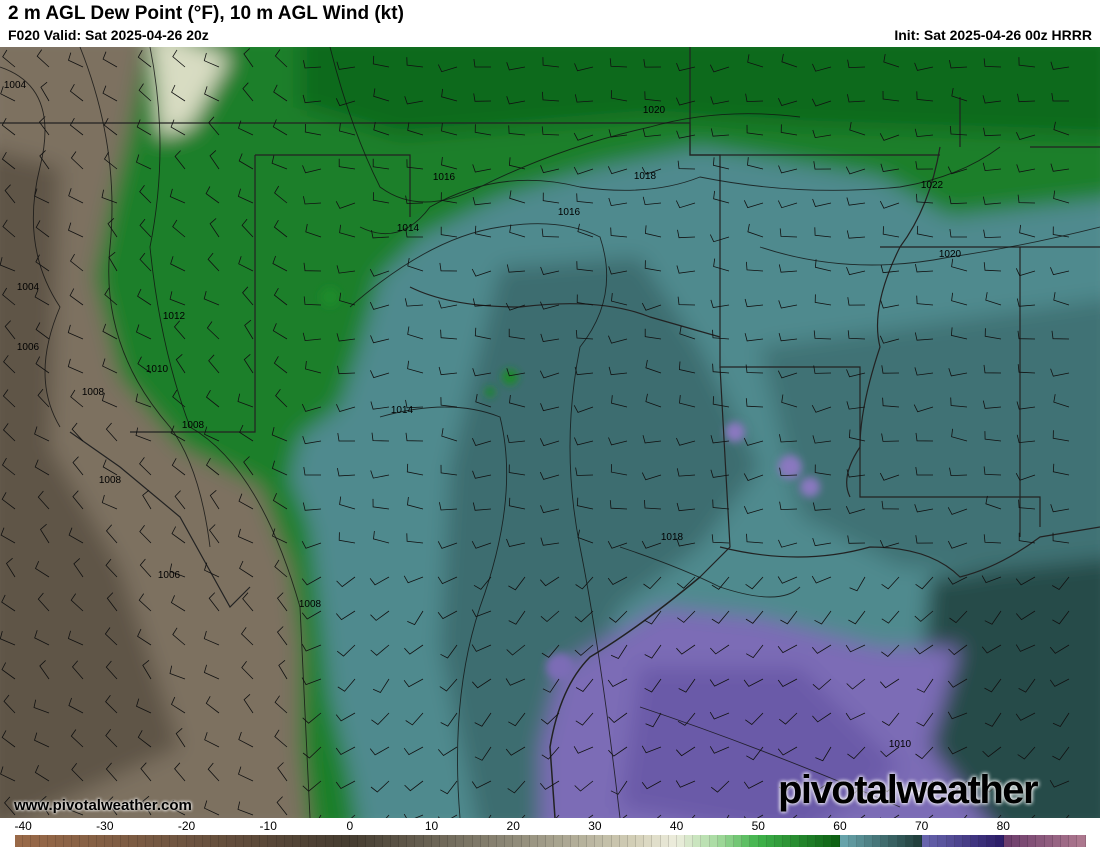 This screenshot has height=850, width=1100. What do you see at coordinates (700, 92) in the screenshot?
I see `dark-green-band` at bounding box center [700, 92].